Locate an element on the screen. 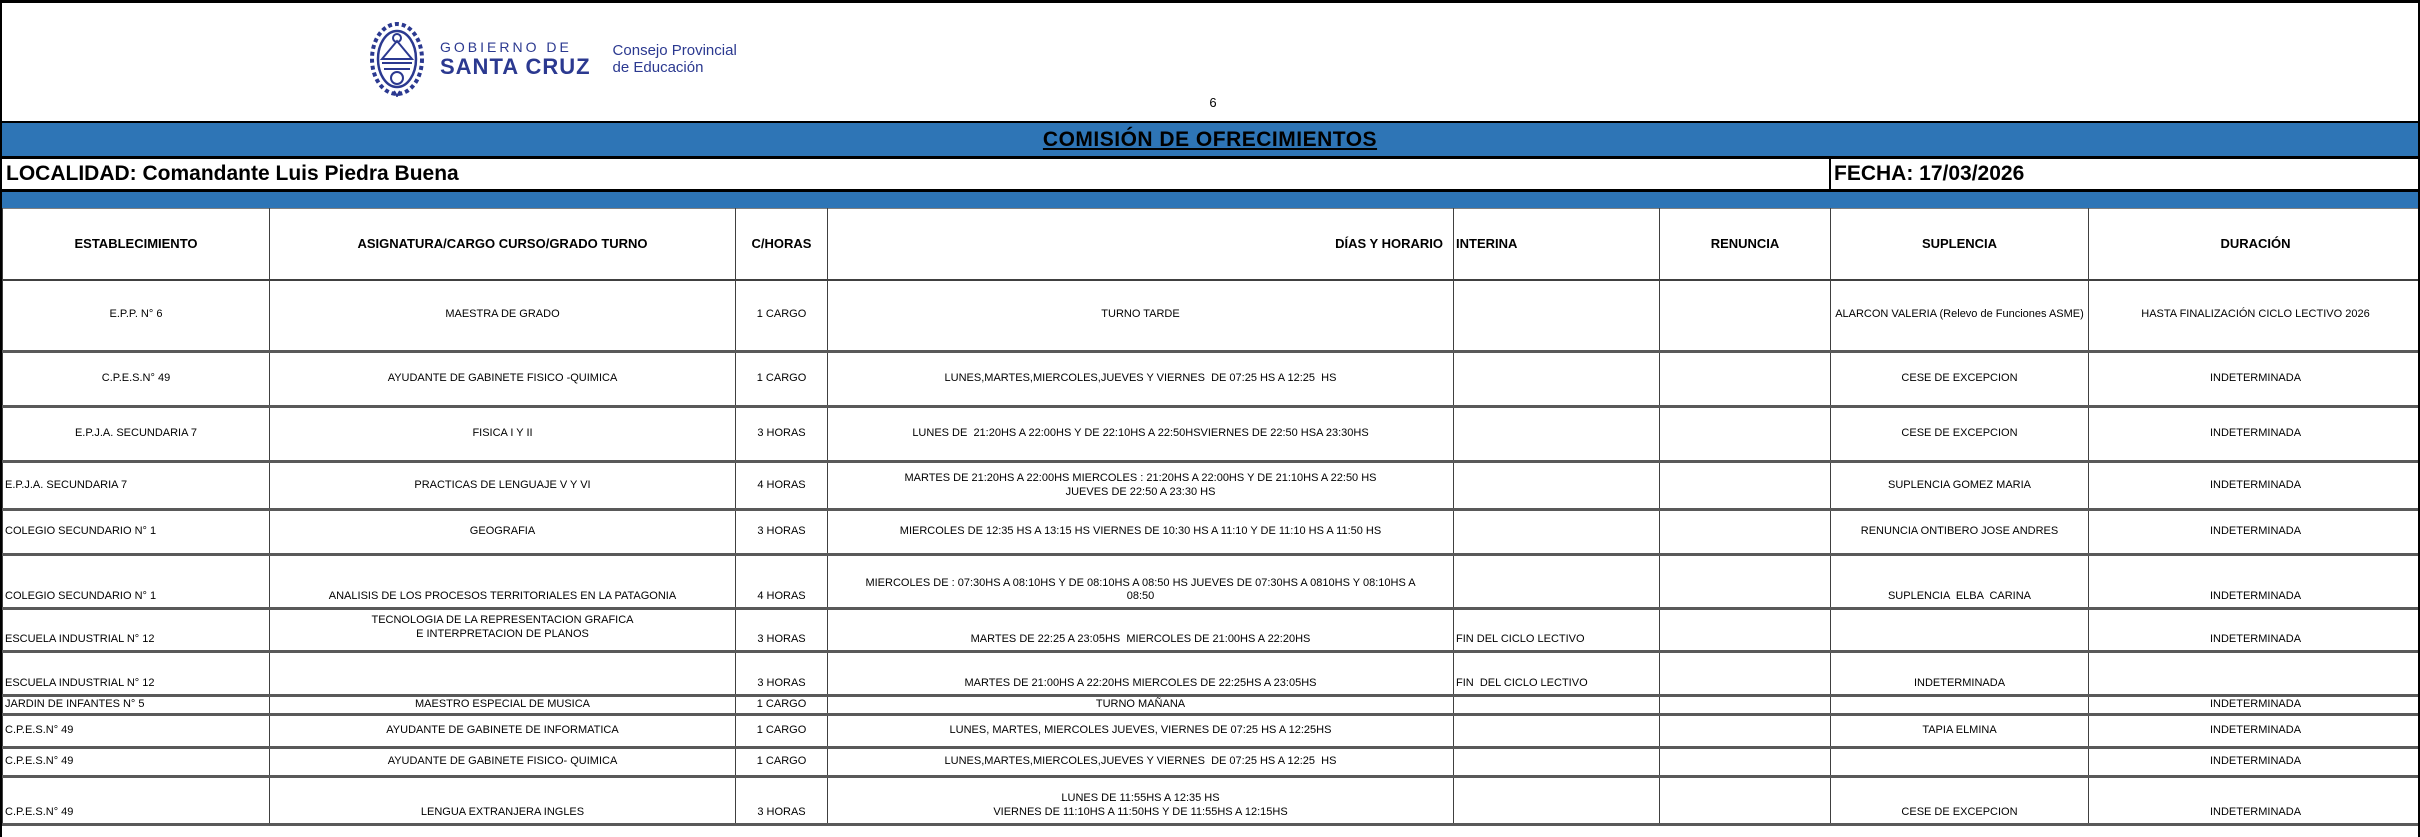 Image resolution: width=2420 pixels, height=837 pixels. cell-asignatura: MAESTRO ESPECIAL DE MUSICA is located at coordinates (502, 705).